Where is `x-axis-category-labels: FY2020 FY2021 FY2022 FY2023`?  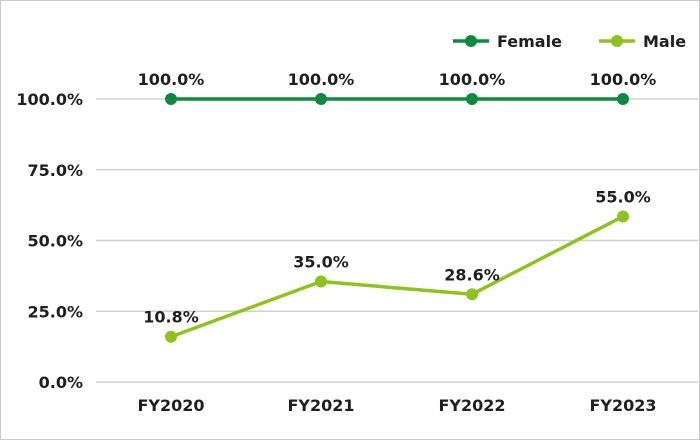 x-axis-category-labels: FY2020 FY2021 FY2022 FY2023 is located at coordinates (396, 405).